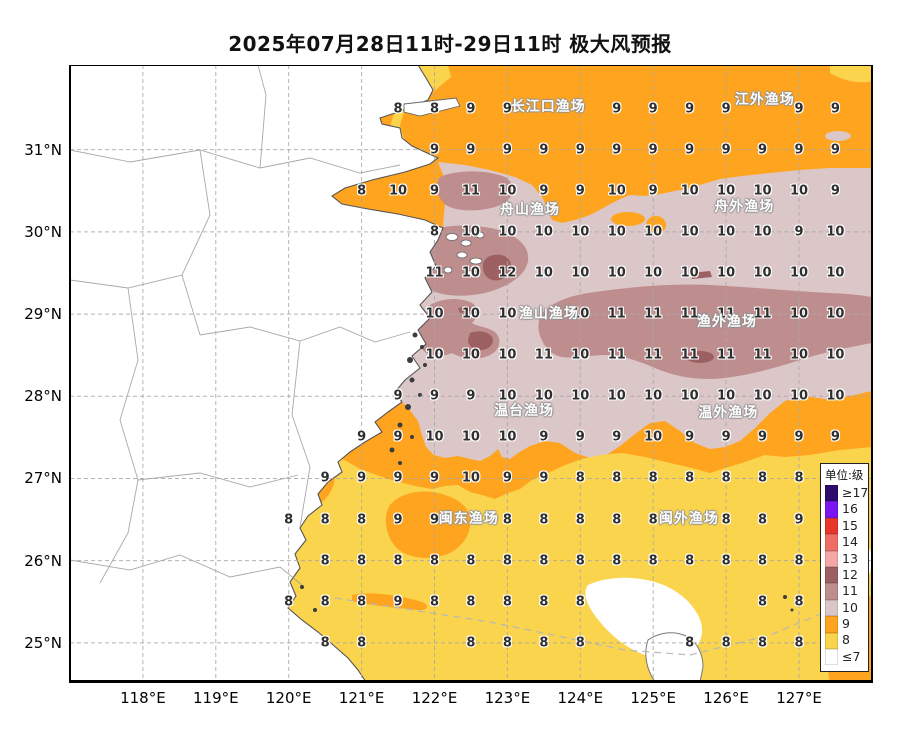  Describe the element at coordinates (850, 525) in the screenshot. I see `legend-item-label: 15` at that location.